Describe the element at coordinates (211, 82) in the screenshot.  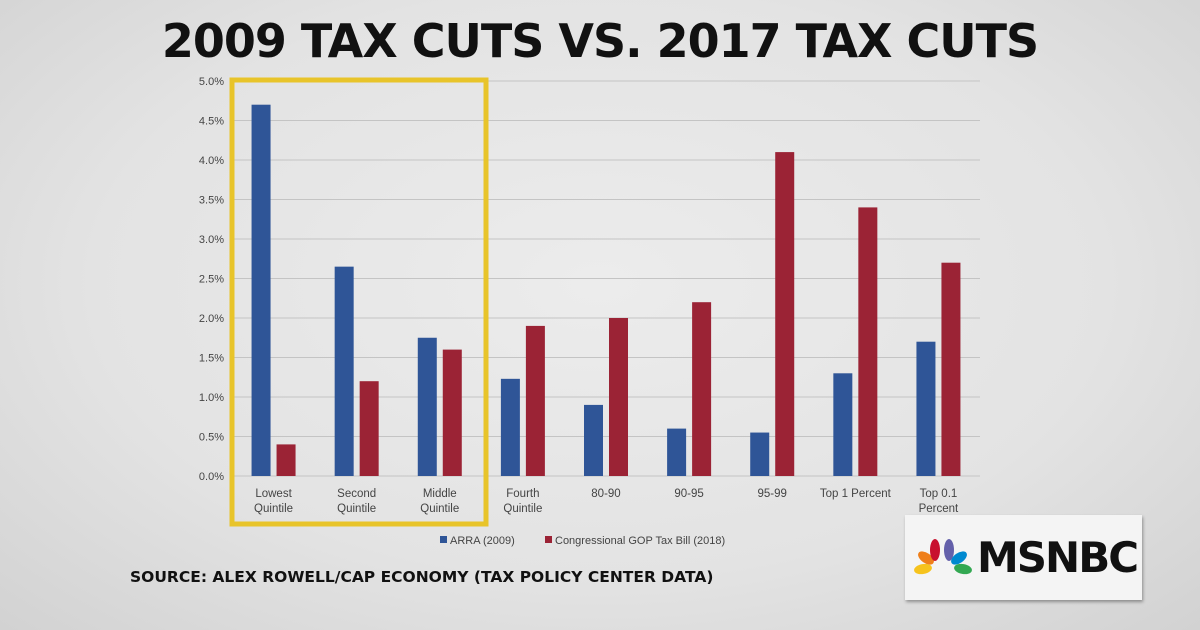
I see `y-tick-label: 5.0%` at that location.